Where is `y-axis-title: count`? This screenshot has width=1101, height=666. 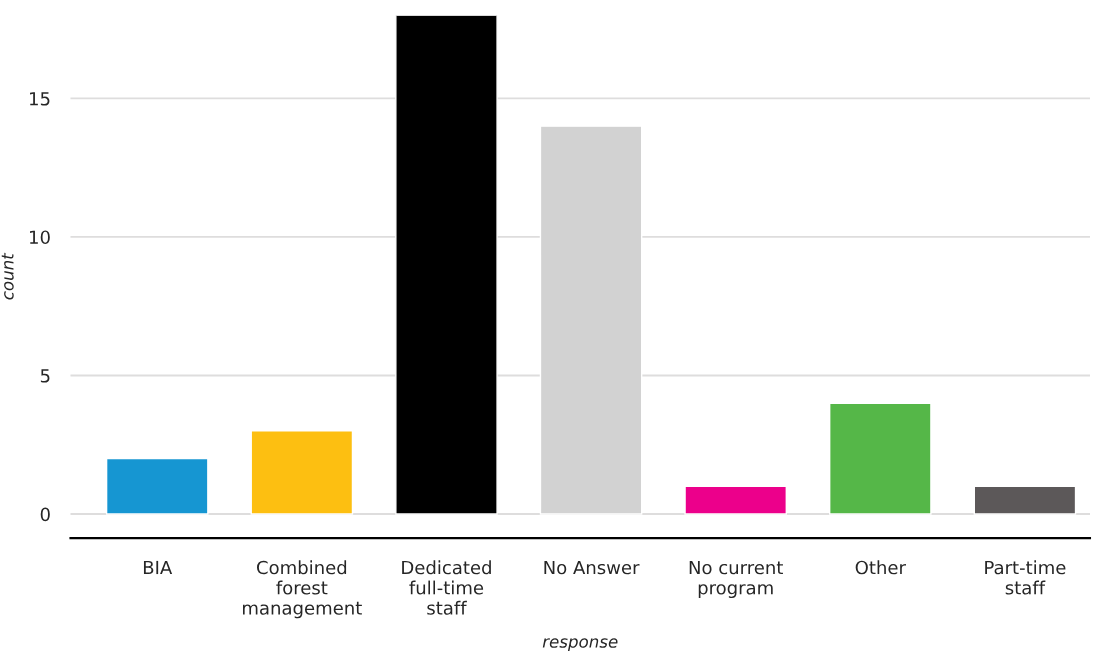 y-axis-title: count is located at coordinates (7, 276).